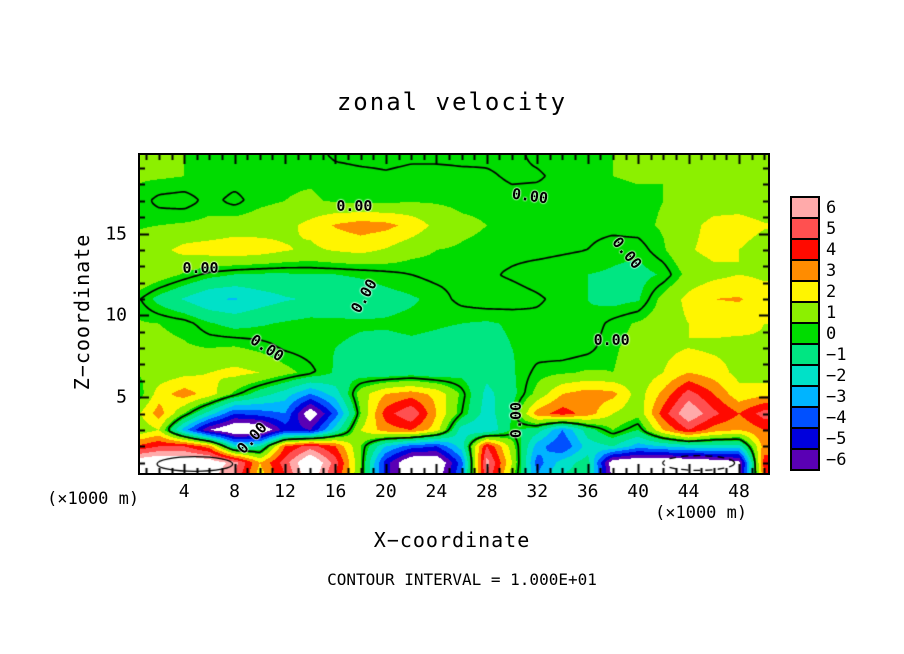 This screenshot has height=654, width=904. I want to click on x-tick-label: 32, so click(537, 491).